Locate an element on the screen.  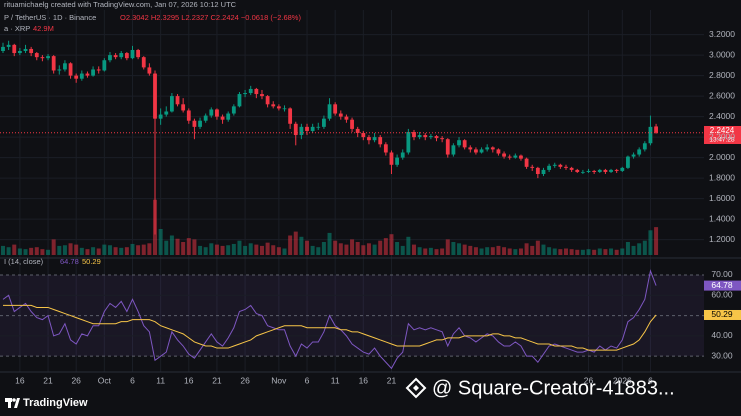
countdown: 13:47:28 is located at coordinates (722, 140).